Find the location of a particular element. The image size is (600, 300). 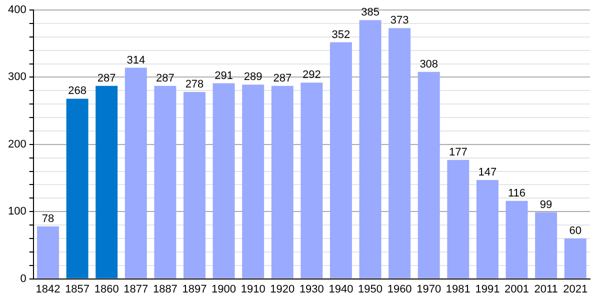

data-label: 291 is located at coordinates (223, 76).